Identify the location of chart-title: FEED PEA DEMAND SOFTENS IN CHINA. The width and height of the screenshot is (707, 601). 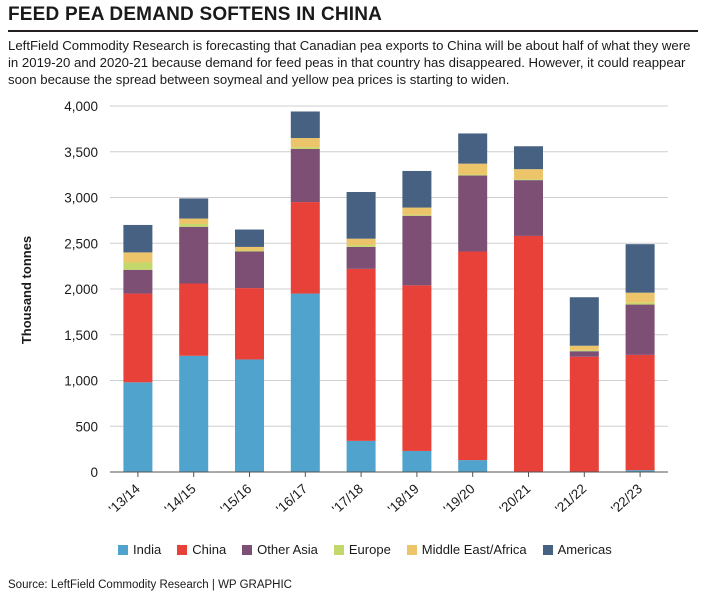
(353, 18).